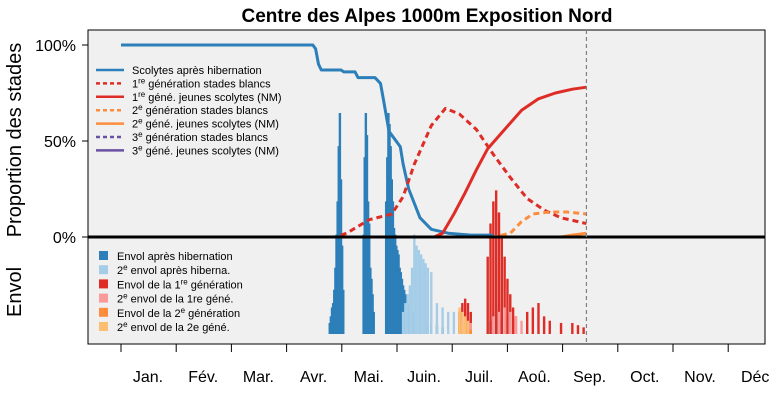 This screenshot has width=770, height=405. I want to click on x-tick-label: Nov., so click(700, 377).